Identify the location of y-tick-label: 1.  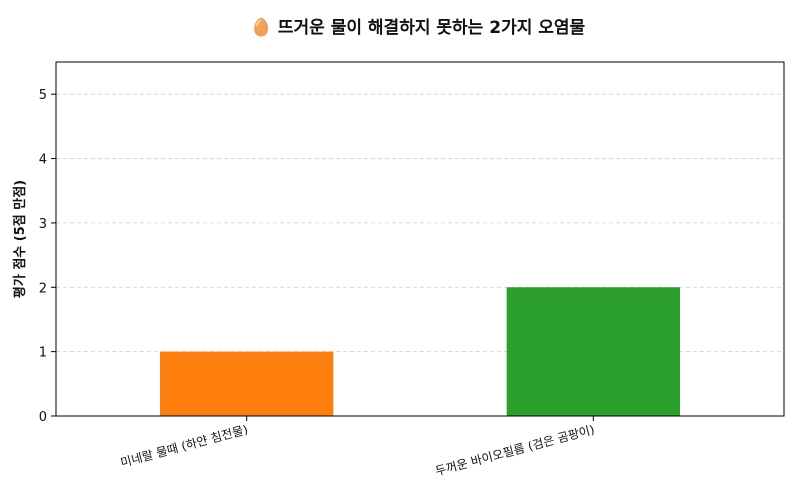
(43, 353).